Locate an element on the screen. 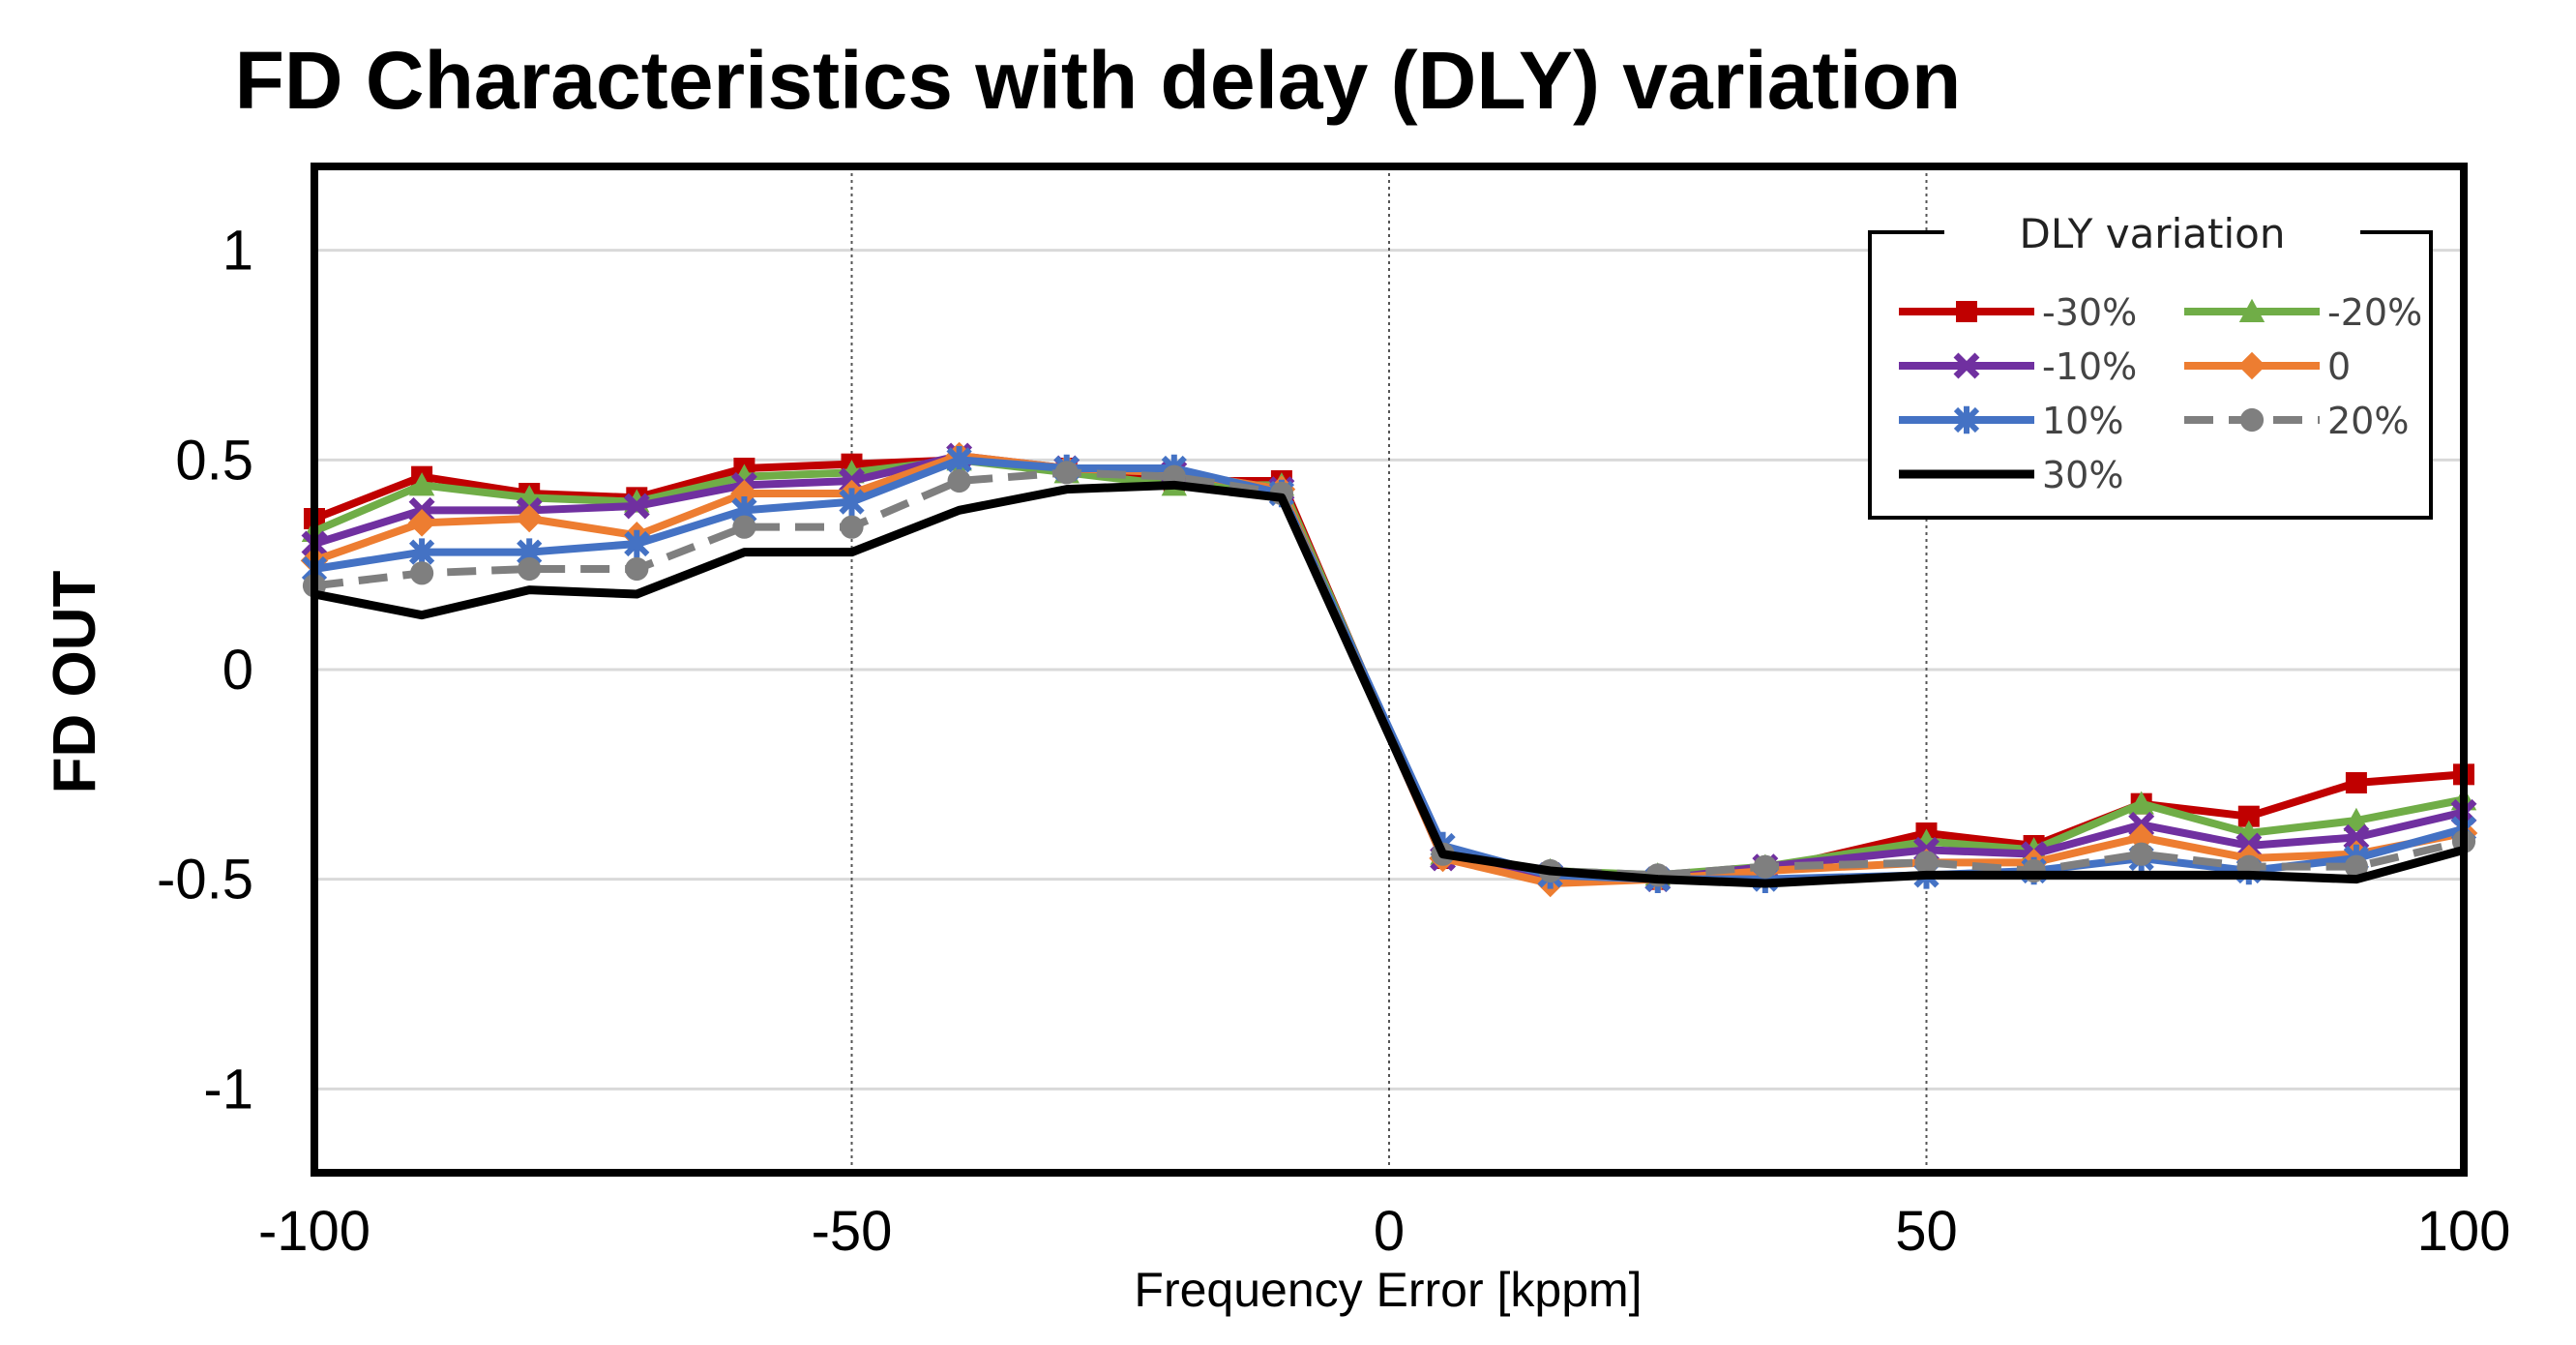 The width and height of the screenshot is (2576, 1345). y-axis-label: FD OUT is located at coordinates (75, 682).